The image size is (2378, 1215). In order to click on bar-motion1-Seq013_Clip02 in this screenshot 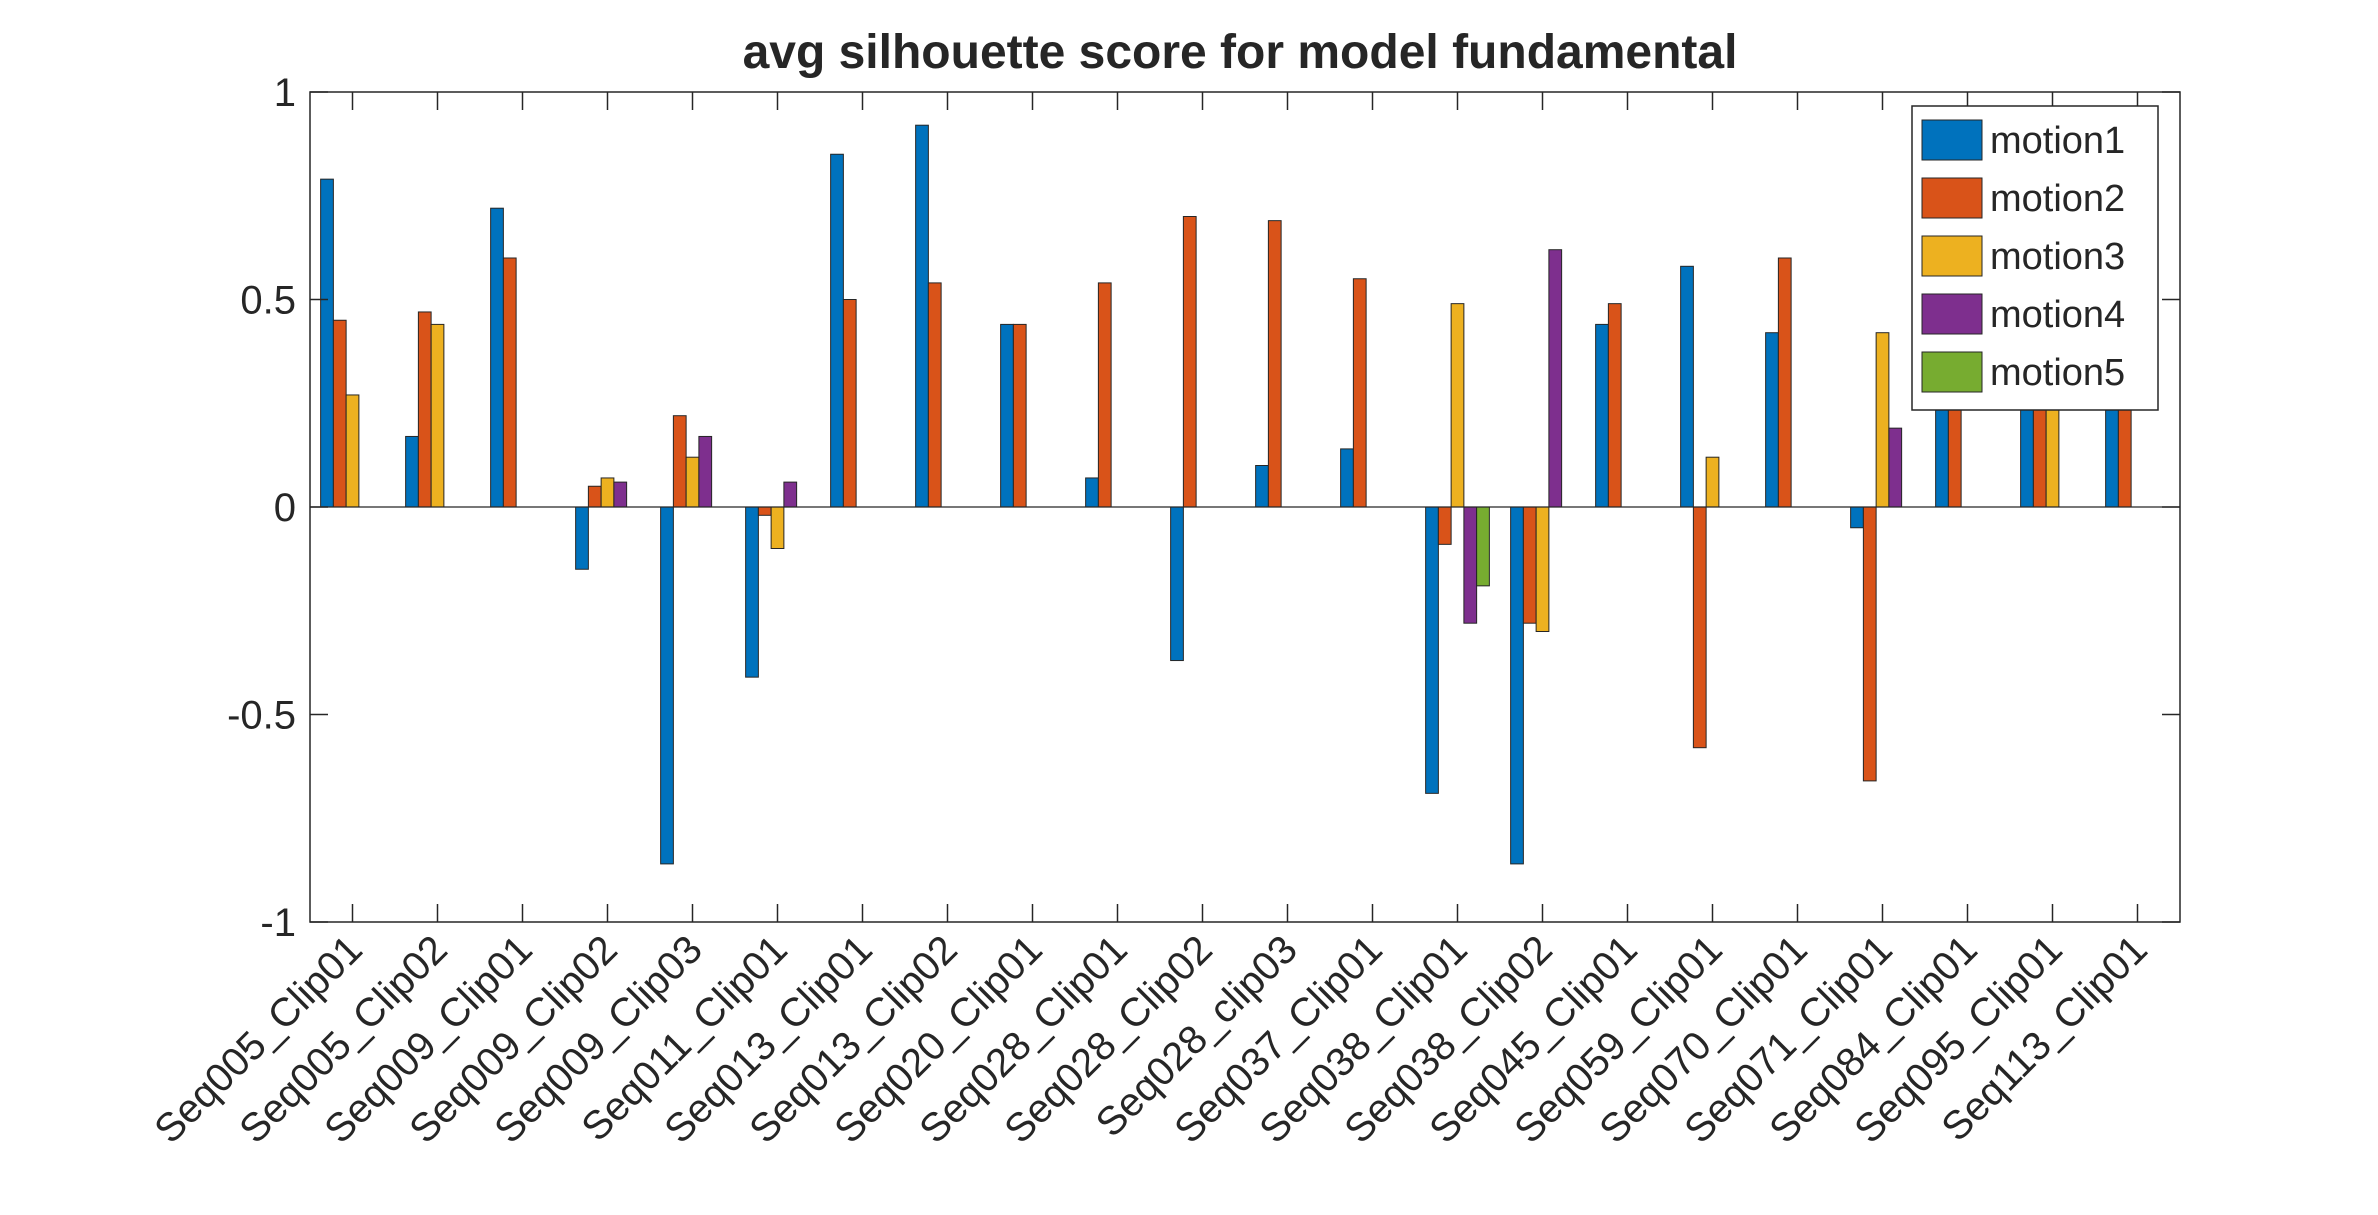, I will do `click(922, 316)`.